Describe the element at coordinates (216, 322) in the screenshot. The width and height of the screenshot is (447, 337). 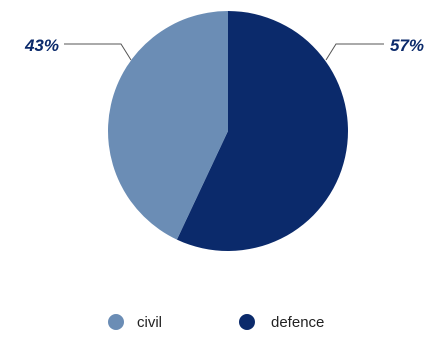
I see `legend: civil defence` at that location.